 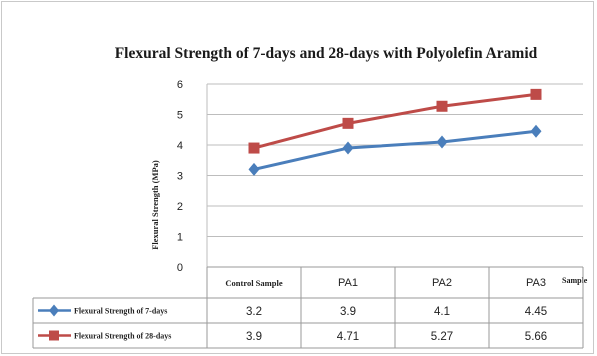 I want to click on table-value: 4.1, so click(x=442, y=312).